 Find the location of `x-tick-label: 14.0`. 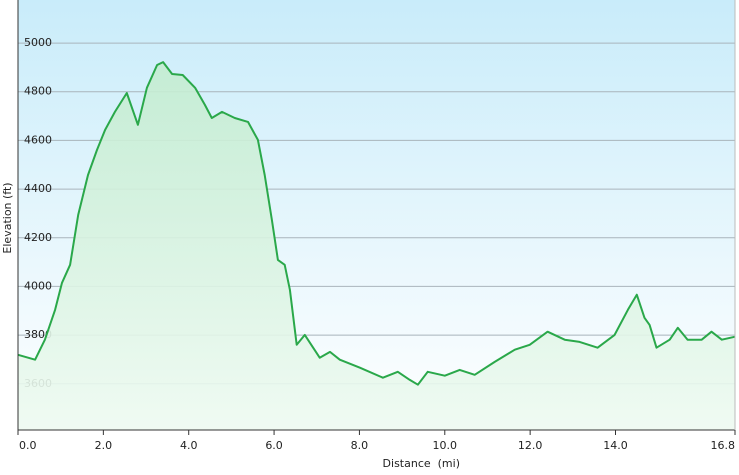

x-tick-label: 14.0 is located at coordinates (615, 445).